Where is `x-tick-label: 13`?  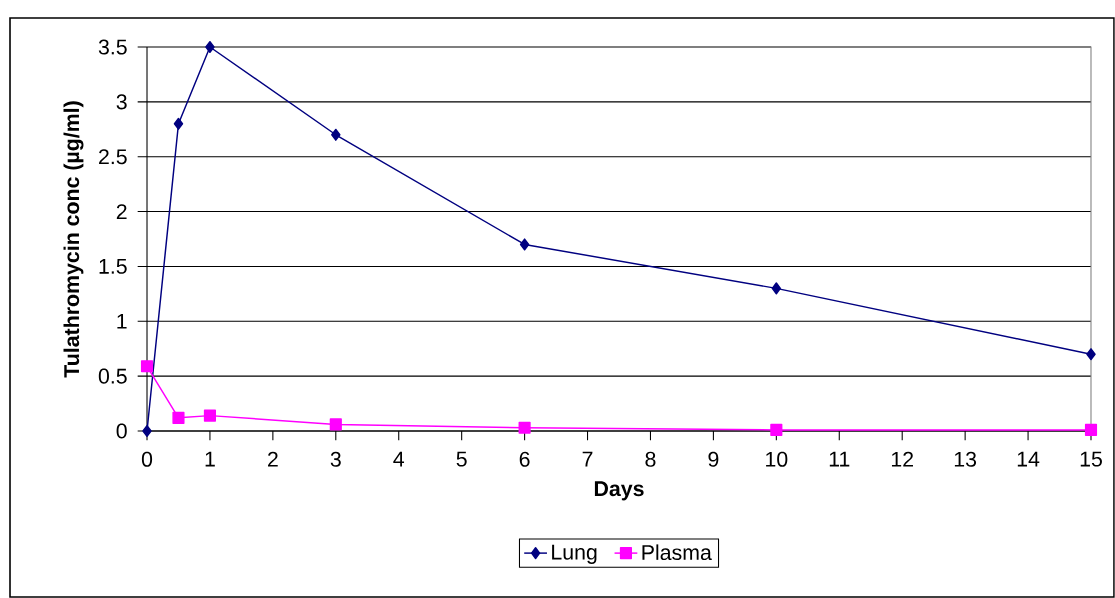
x-tick-label: 13 is located at coordinates (965, 459).